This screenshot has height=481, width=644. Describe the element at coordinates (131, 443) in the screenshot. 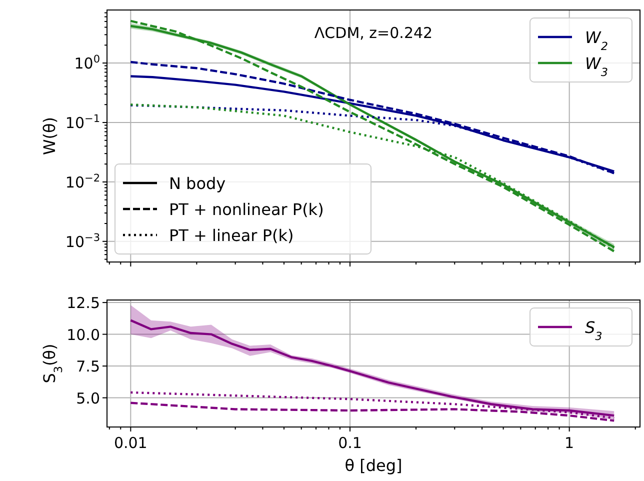

I see `x-tick-label: 0.01` at that location.